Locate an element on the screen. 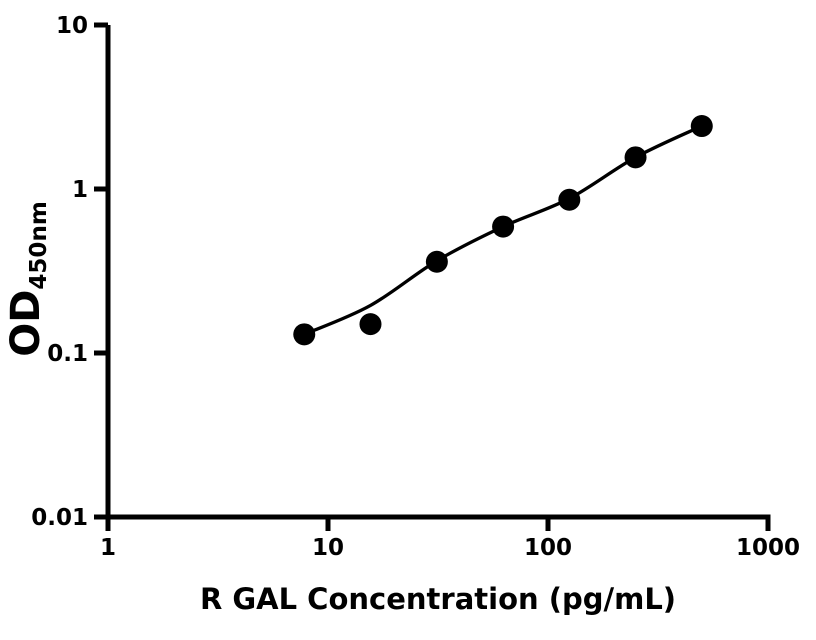  y-tick-label: 10 is located at coordinates (72, 26).